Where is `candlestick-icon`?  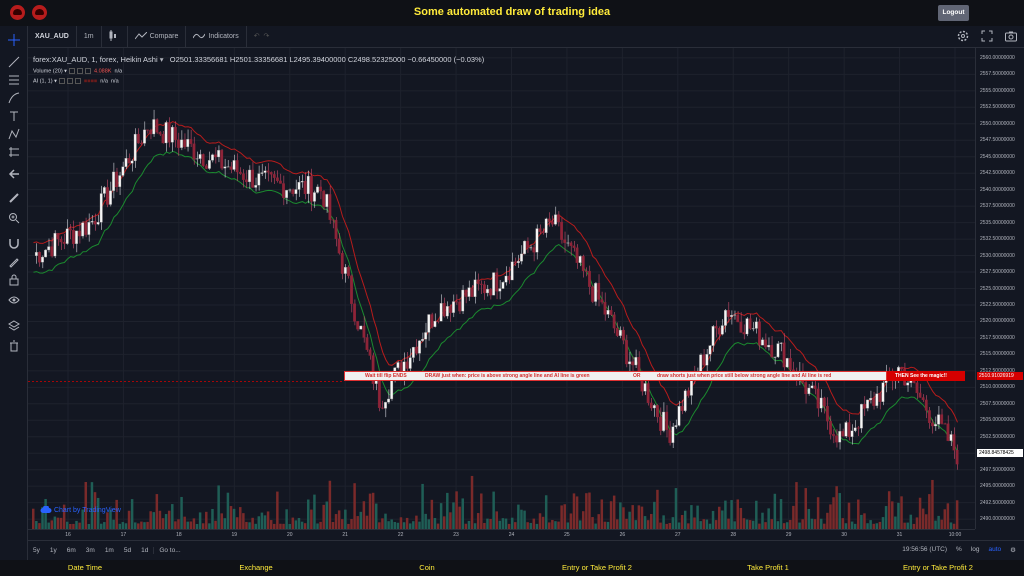
candlestick-icon is located at coordinates (112, 36).